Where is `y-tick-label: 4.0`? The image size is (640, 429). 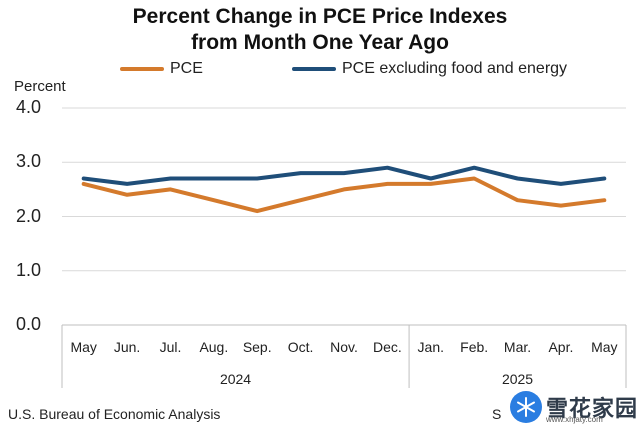 y-tick-label: 4.0 is located at coordinates (29, 107).